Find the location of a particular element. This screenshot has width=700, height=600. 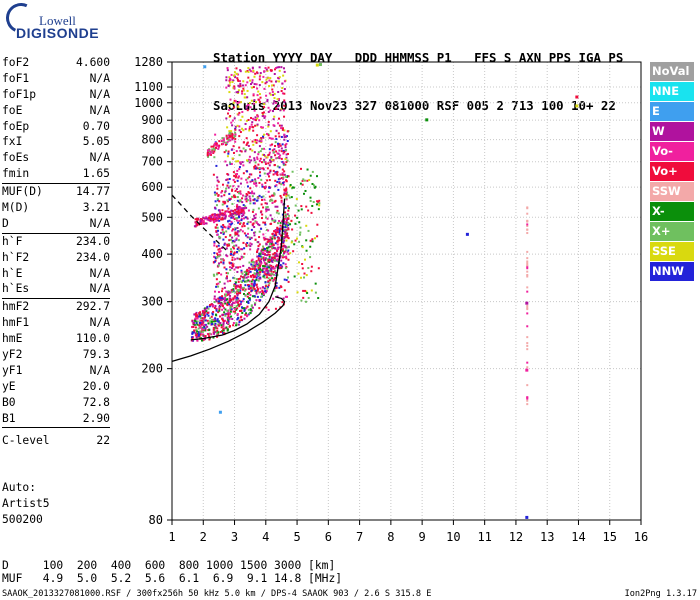

x-tick-label: 15 is located at coordinates (610, 537).